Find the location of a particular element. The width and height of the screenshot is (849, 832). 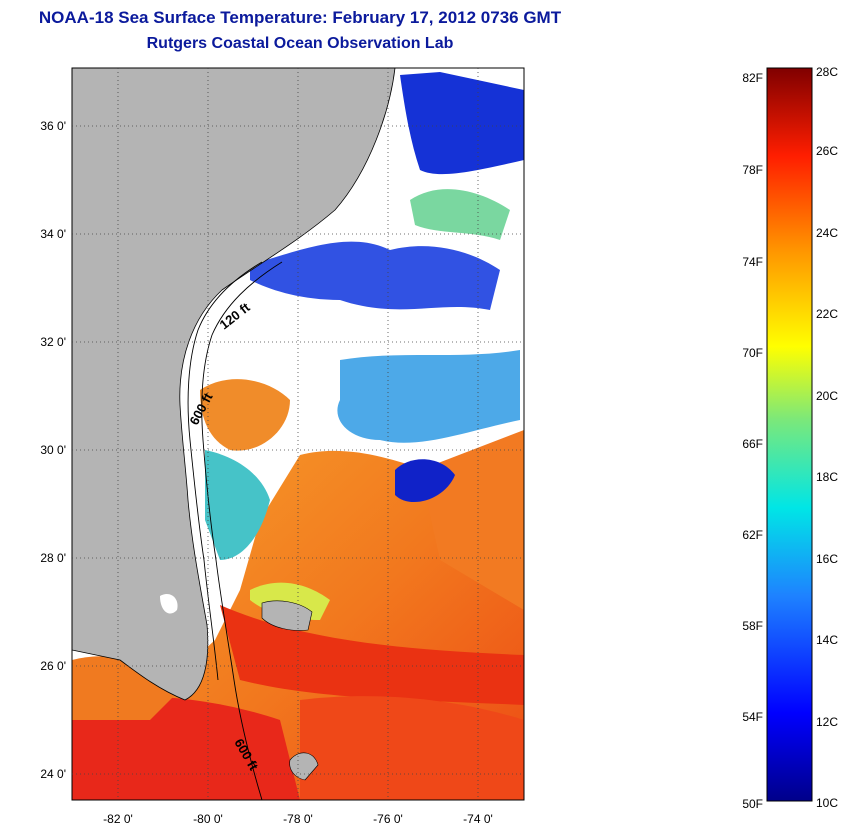

lon-tick-label: -80 0' is located at coordinates (208, 819).